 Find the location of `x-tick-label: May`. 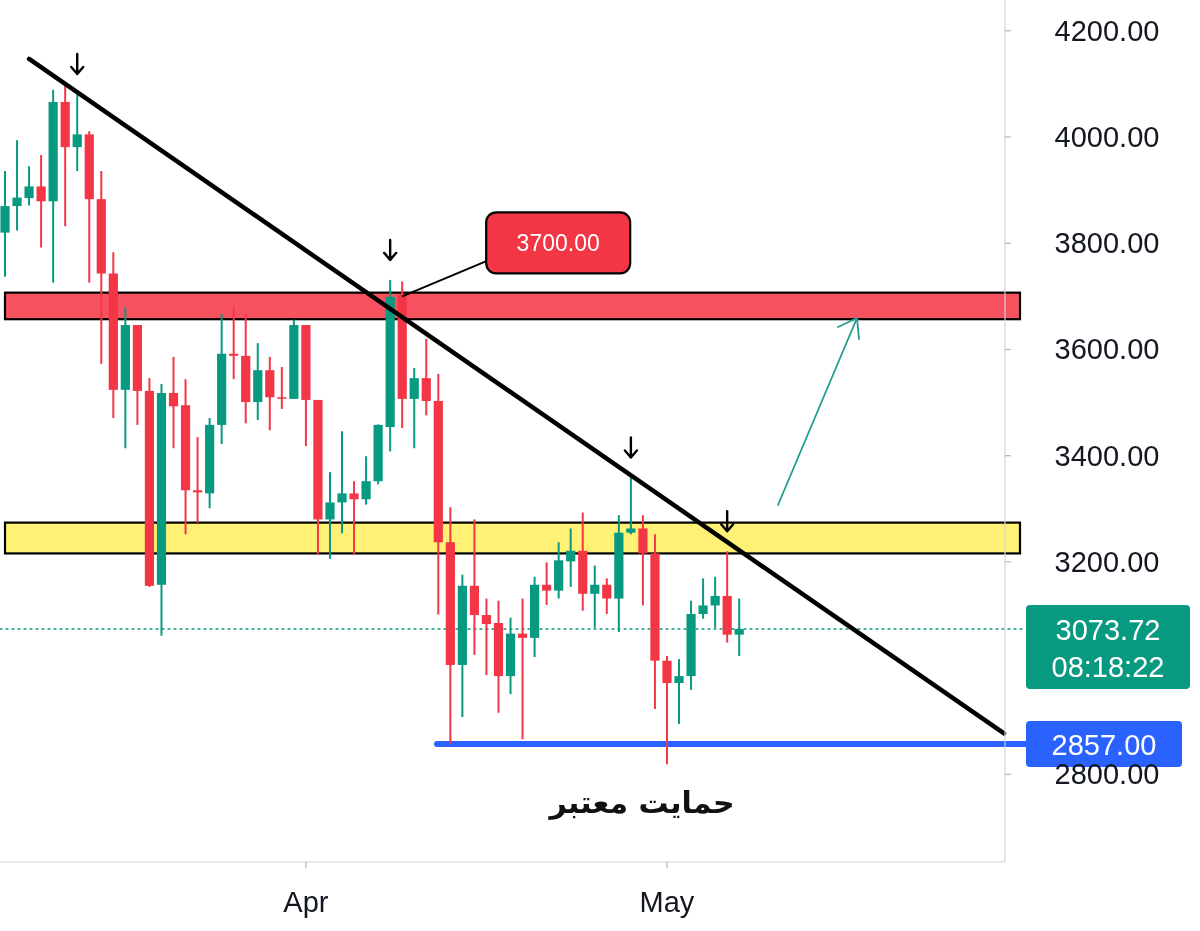

x-tick-label: May is located at coordinates (667, 902).